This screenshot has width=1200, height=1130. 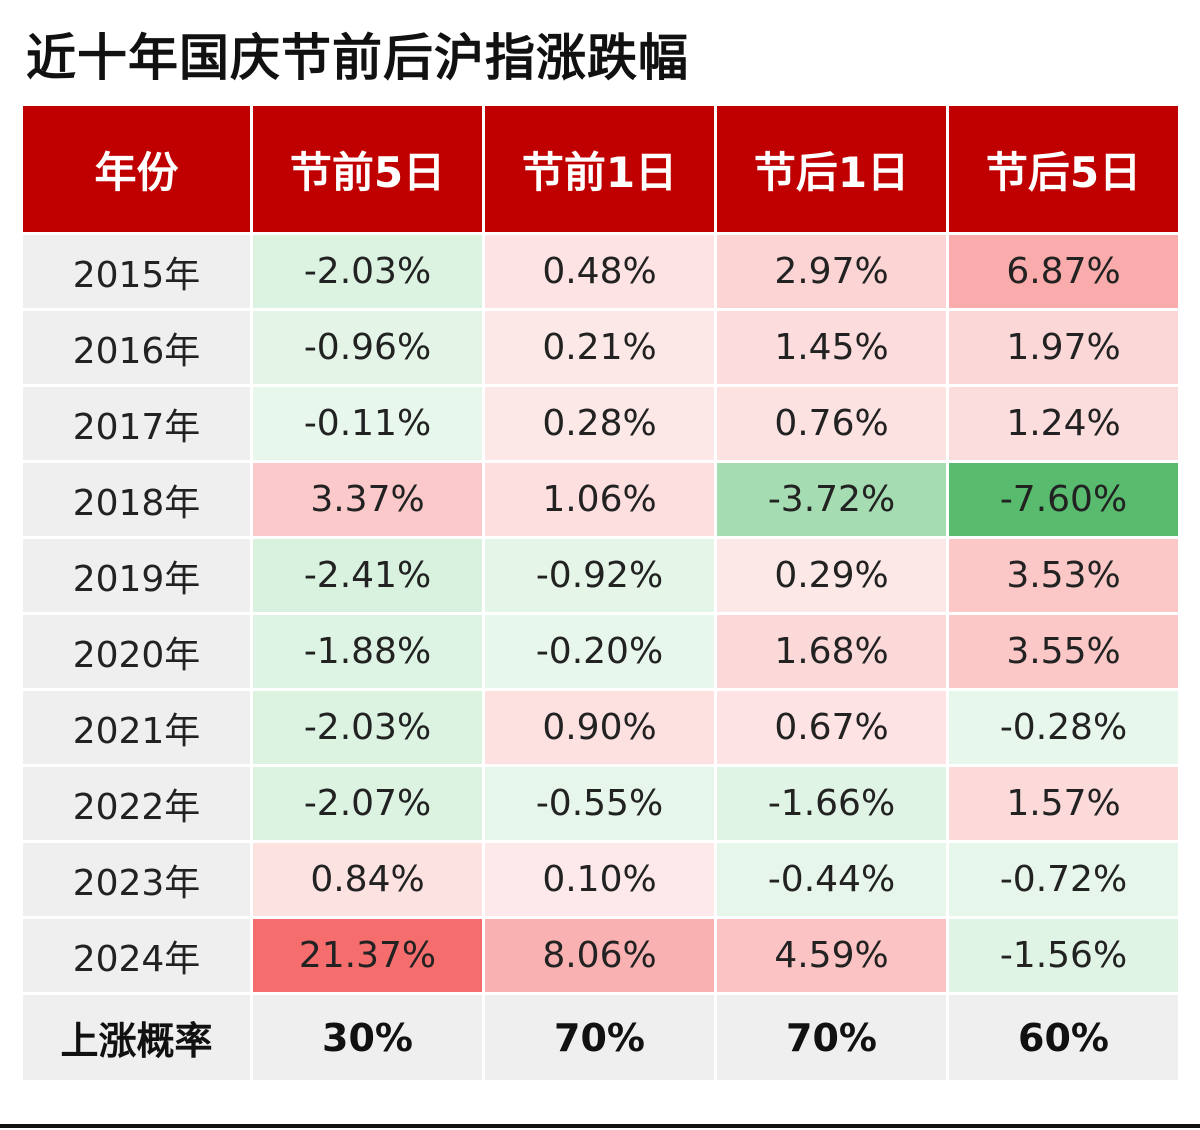 I want to click on year-cell: 2018年, so click(x=136, y=499).